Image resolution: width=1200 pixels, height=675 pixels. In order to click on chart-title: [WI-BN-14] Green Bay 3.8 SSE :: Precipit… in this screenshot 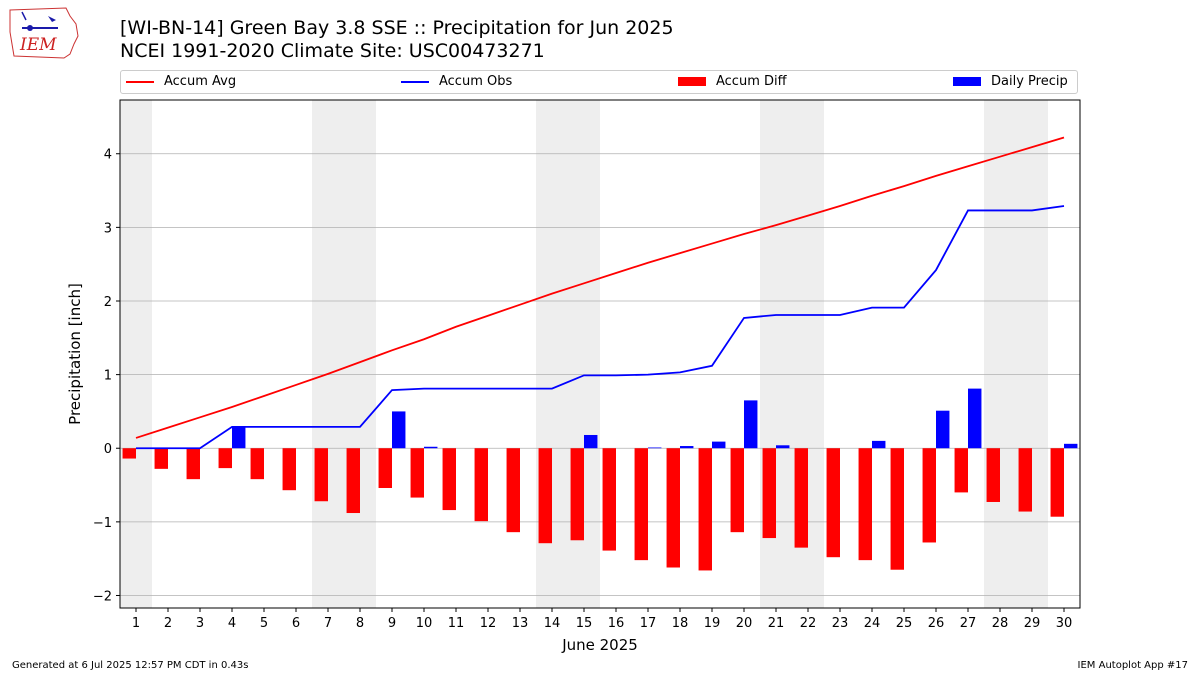, I will do `click(397, 28)`.